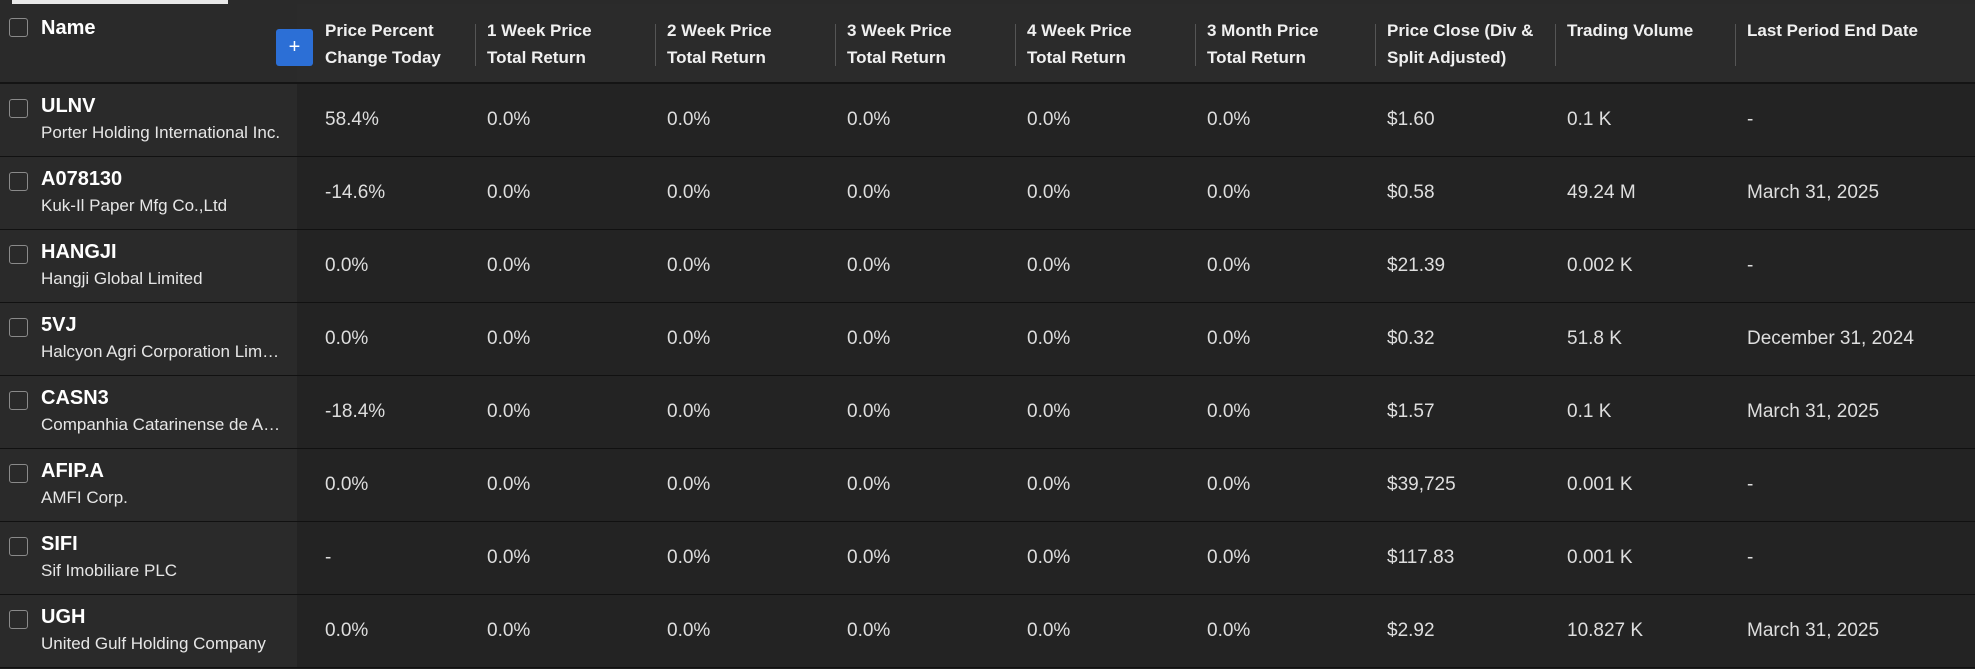 The image size is (1975, 669). What do you see at coordinates (59, 325) in the screenshot?
I see `ticker-symbol: 5VJ` at bounding box center [59, 325].